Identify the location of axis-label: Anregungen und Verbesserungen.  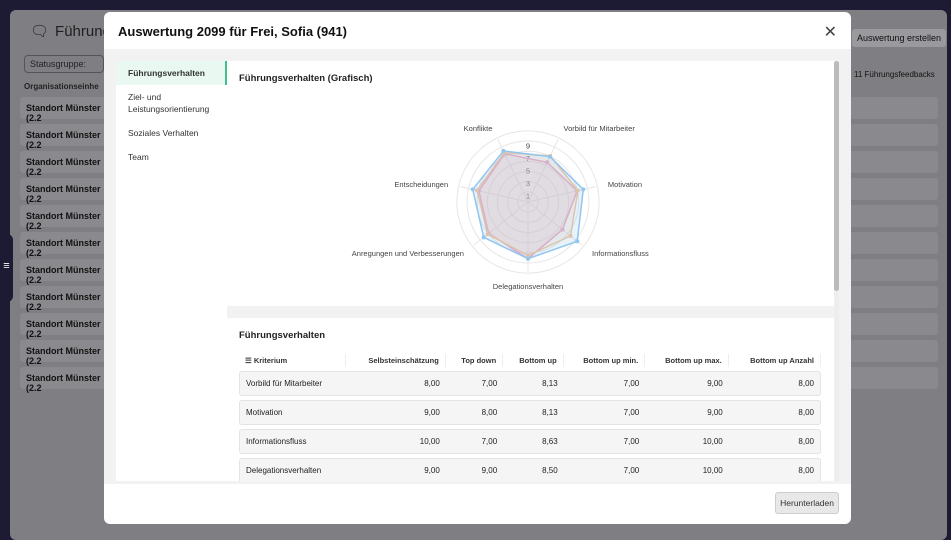
(408, 253).